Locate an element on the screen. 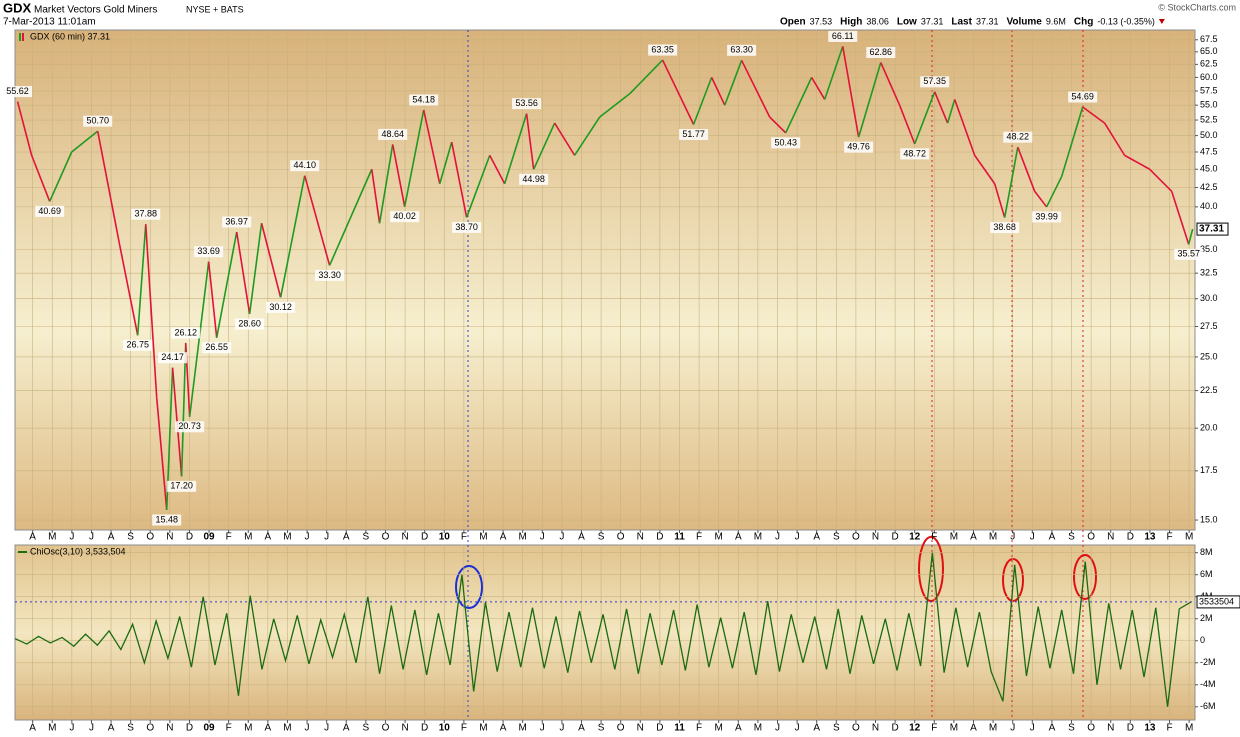 Image resolution: width=1240 pixels, height=737 pixels. value-label: 33.69 is located at coordinates (208, 251).